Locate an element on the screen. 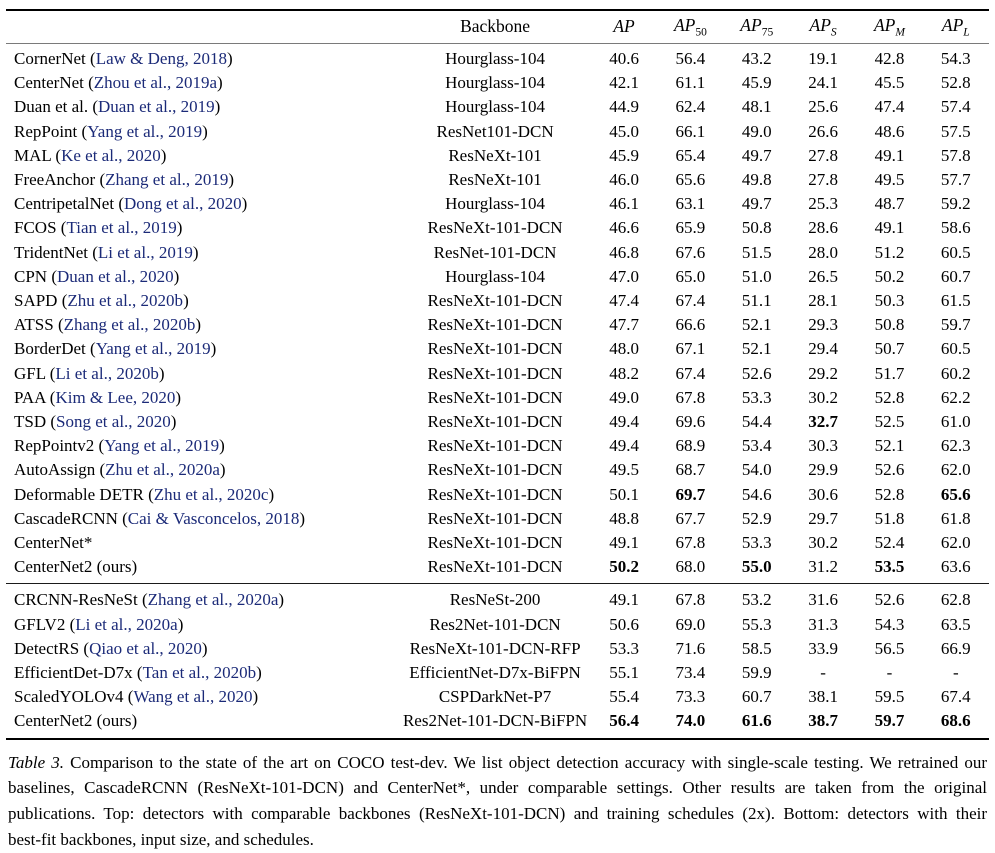 This screenshot has width=995, height=853. value-cell: 53.4 is located at coordinates (756, 446).